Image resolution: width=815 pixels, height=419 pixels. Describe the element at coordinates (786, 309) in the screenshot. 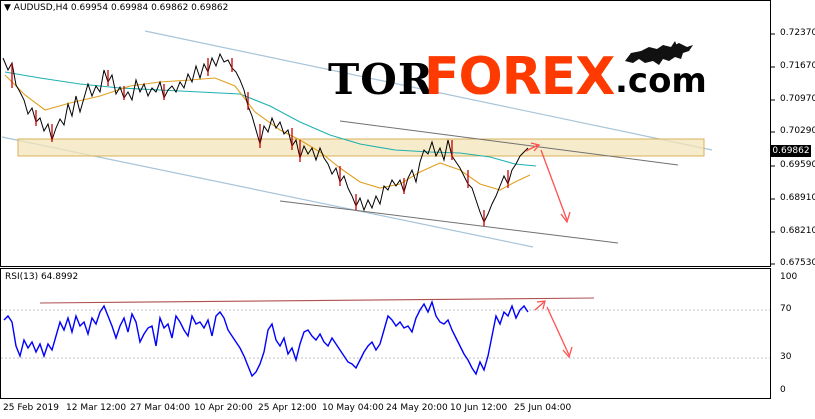

I see `rsi-tick: 70` at that location.